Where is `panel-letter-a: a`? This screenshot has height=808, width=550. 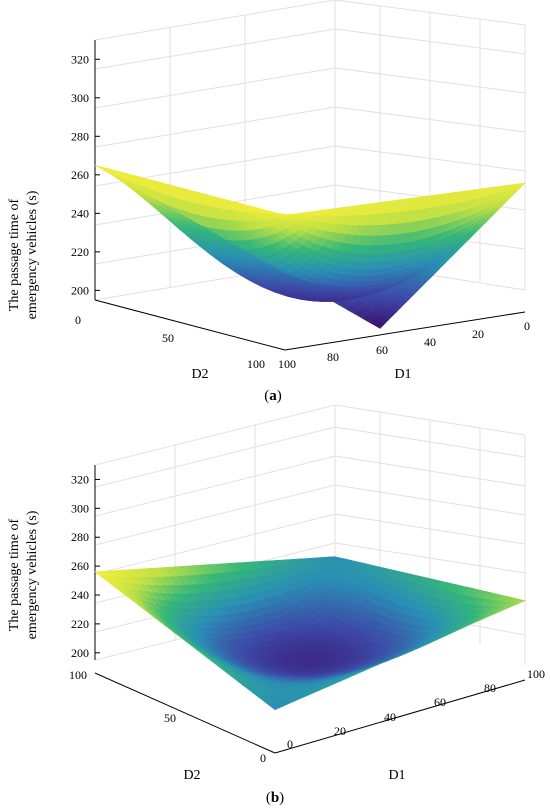 panel-letter-a: a is located at coordinates (273, 396).